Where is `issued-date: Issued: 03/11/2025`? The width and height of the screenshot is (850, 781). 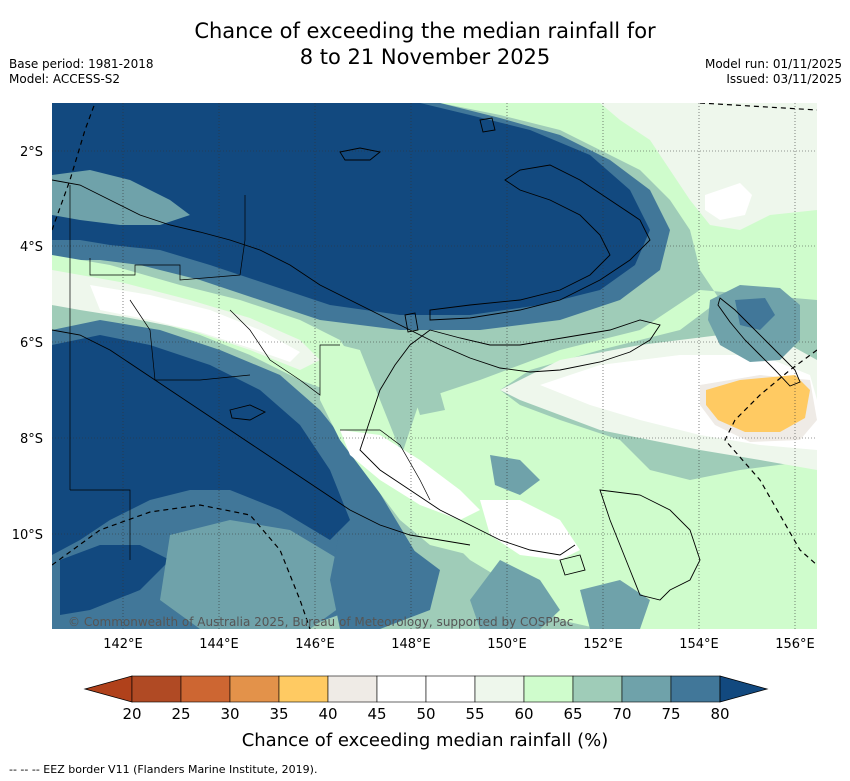 issued-date: Issued: 03/11/2025 is located at coordinates (784, 79).